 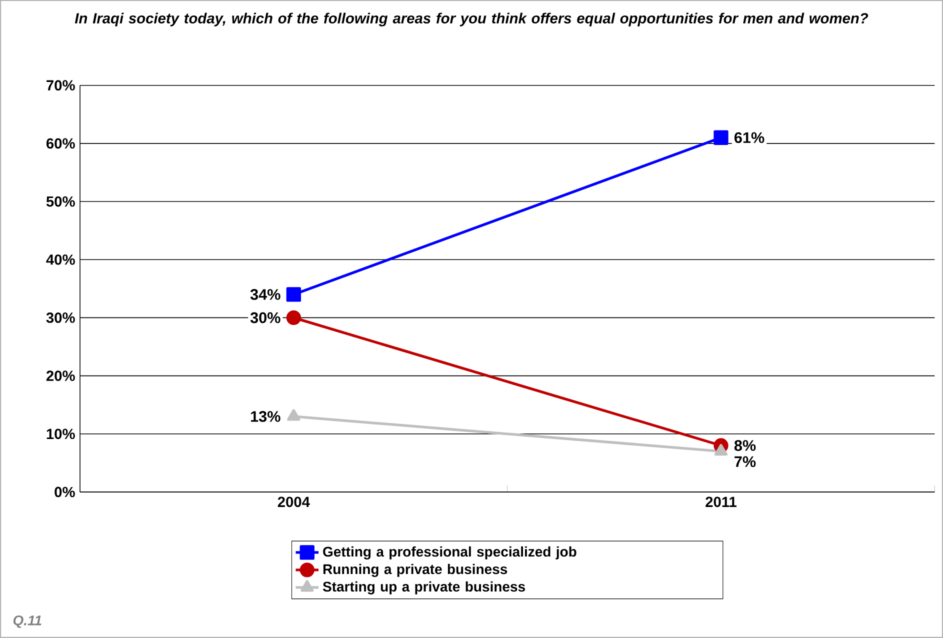 What do you see at coordinates (423, 587) in the screenshot?
I see `legend-label: Starting up a private business` at bounding box center [423, 587].